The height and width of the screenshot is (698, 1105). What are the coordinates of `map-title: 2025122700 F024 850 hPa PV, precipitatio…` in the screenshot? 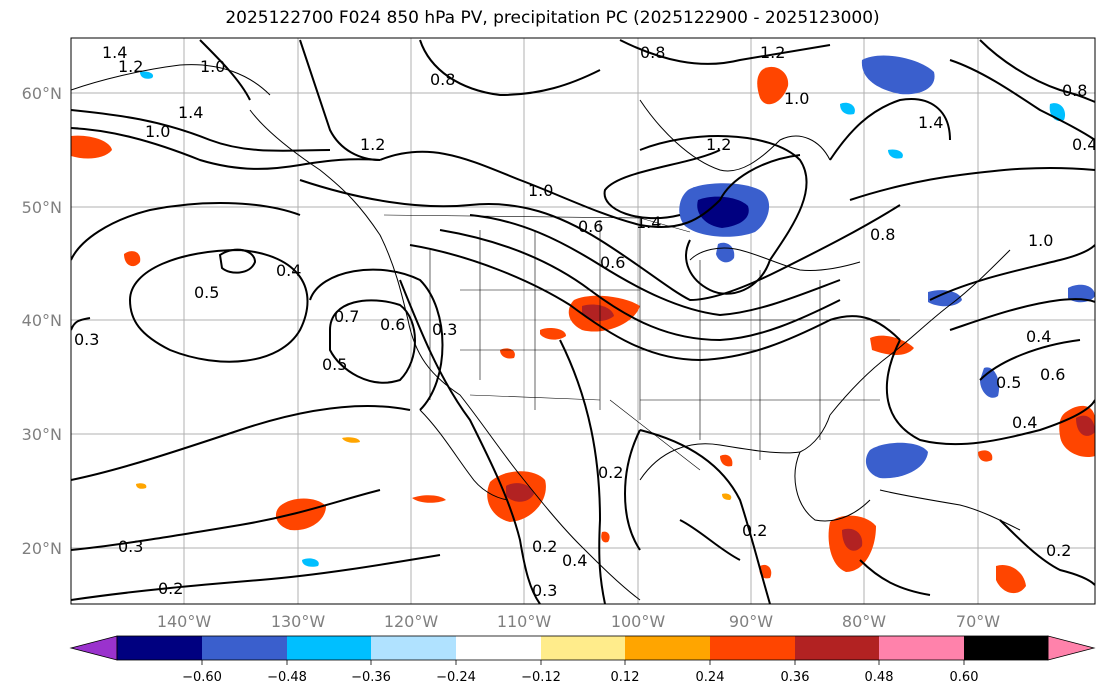 It's located at (552, 18).